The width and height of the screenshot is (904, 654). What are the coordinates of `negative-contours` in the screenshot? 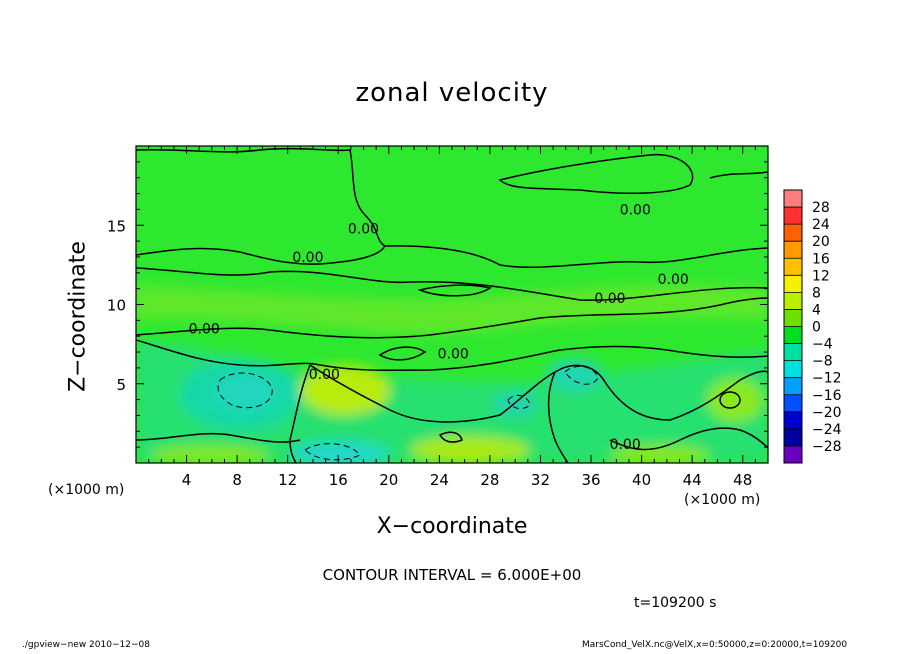 It's located at (408, 413).